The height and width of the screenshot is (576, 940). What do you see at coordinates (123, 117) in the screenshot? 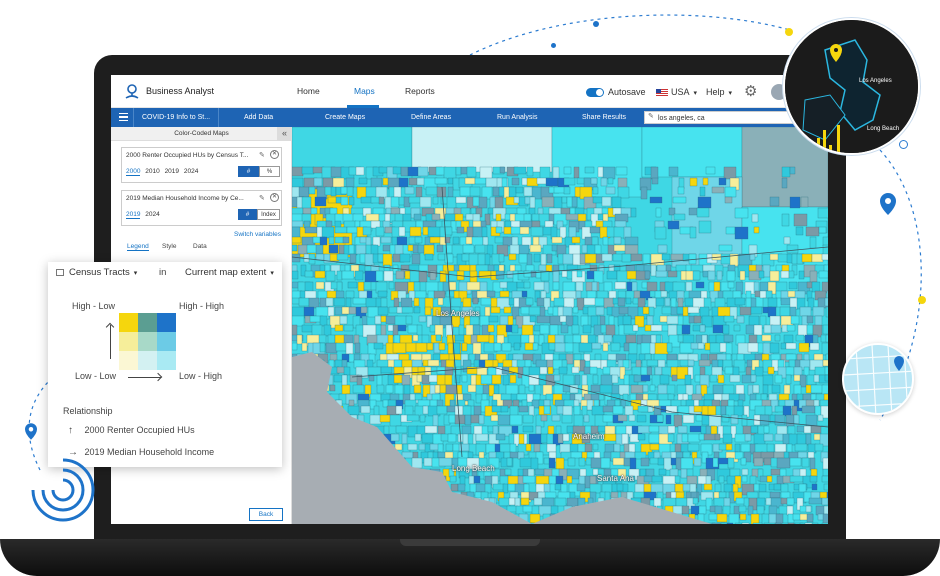
I see `hamburger-menu-icon` at bounding box center [123, 117].